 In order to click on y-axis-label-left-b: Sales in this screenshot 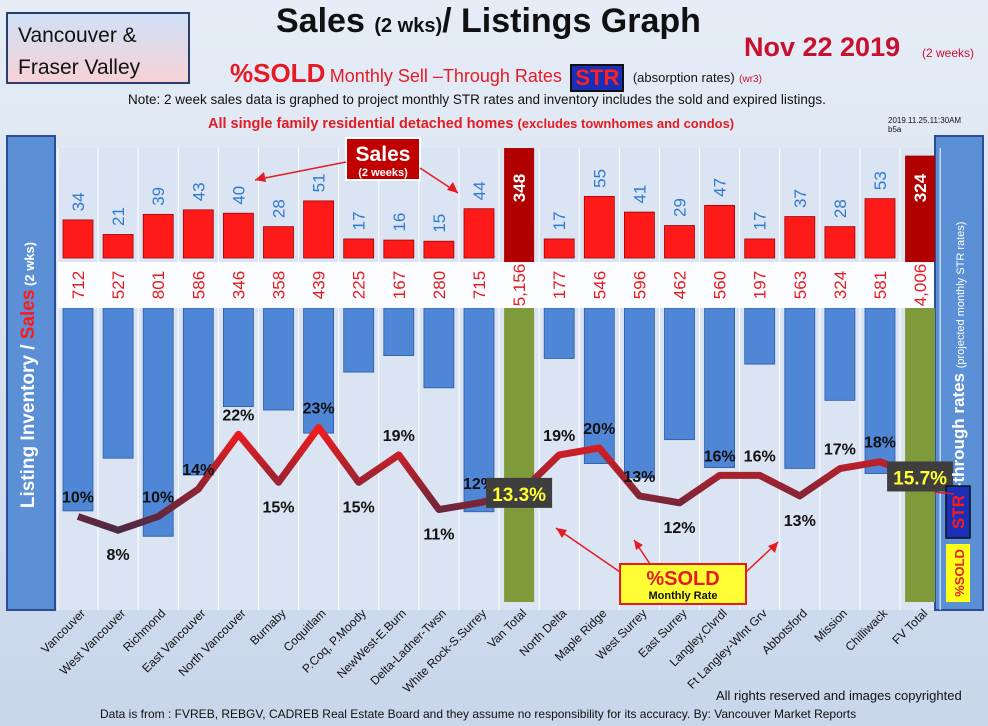, I will do `click(28, 315)`.